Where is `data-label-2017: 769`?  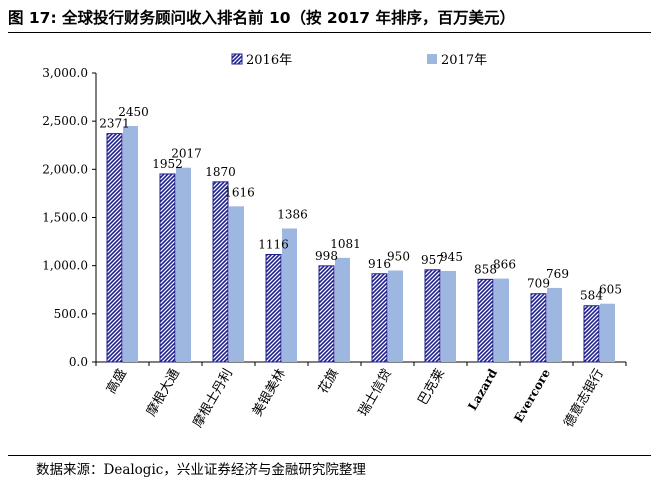 data-label-2017: 769 is located at coordinates (557, 274).